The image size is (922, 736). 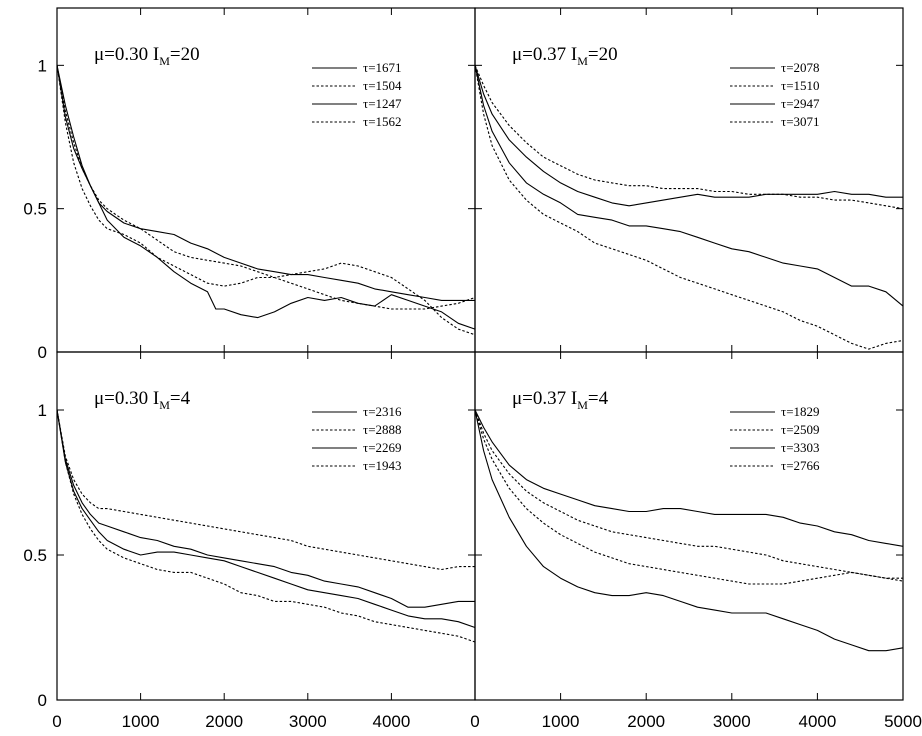 I want to click on panel-title: μ=0.30 IM=4, so click(x=142, y=400).